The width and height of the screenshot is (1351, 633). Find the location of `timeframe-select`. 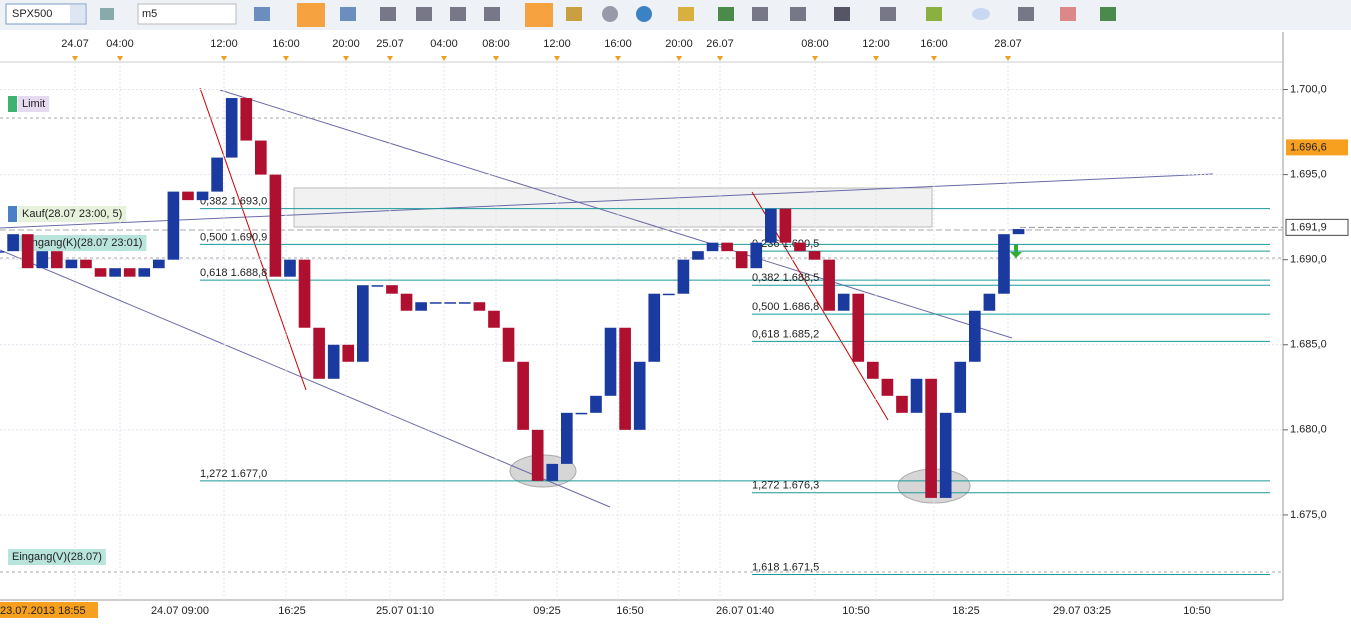

timeframe-select is located at coordinates (187, 14).